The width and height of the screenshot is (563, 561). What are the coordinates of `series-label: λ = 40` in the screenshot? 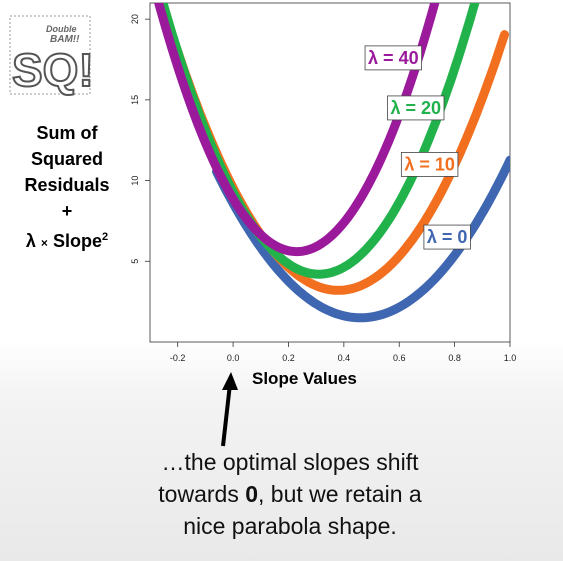 It's located at (393, 58).